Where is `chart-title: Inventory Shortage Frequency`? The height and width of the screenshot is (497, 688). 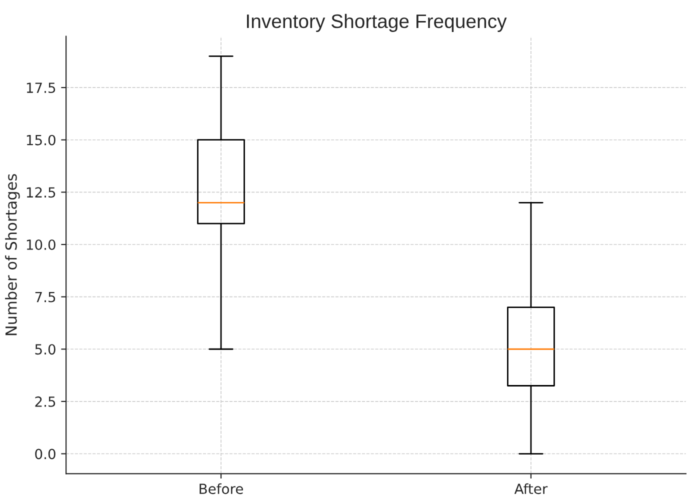
chart-title: Inventory Shortage Frequency is located at coordinates (377, 23).